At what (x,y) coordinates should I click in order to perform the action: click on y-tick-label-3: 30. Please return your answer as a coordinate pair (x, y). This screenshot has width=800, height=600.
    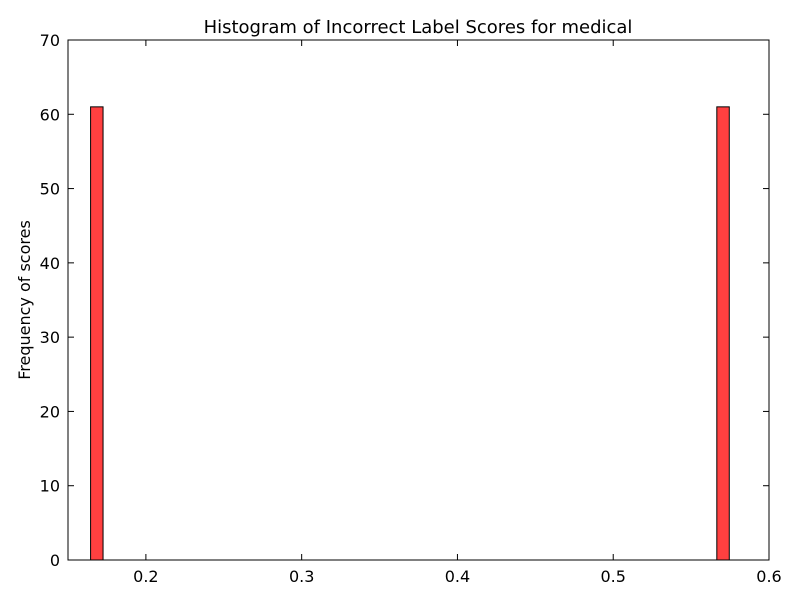
    Looking at the image, I should click on (50, 337).